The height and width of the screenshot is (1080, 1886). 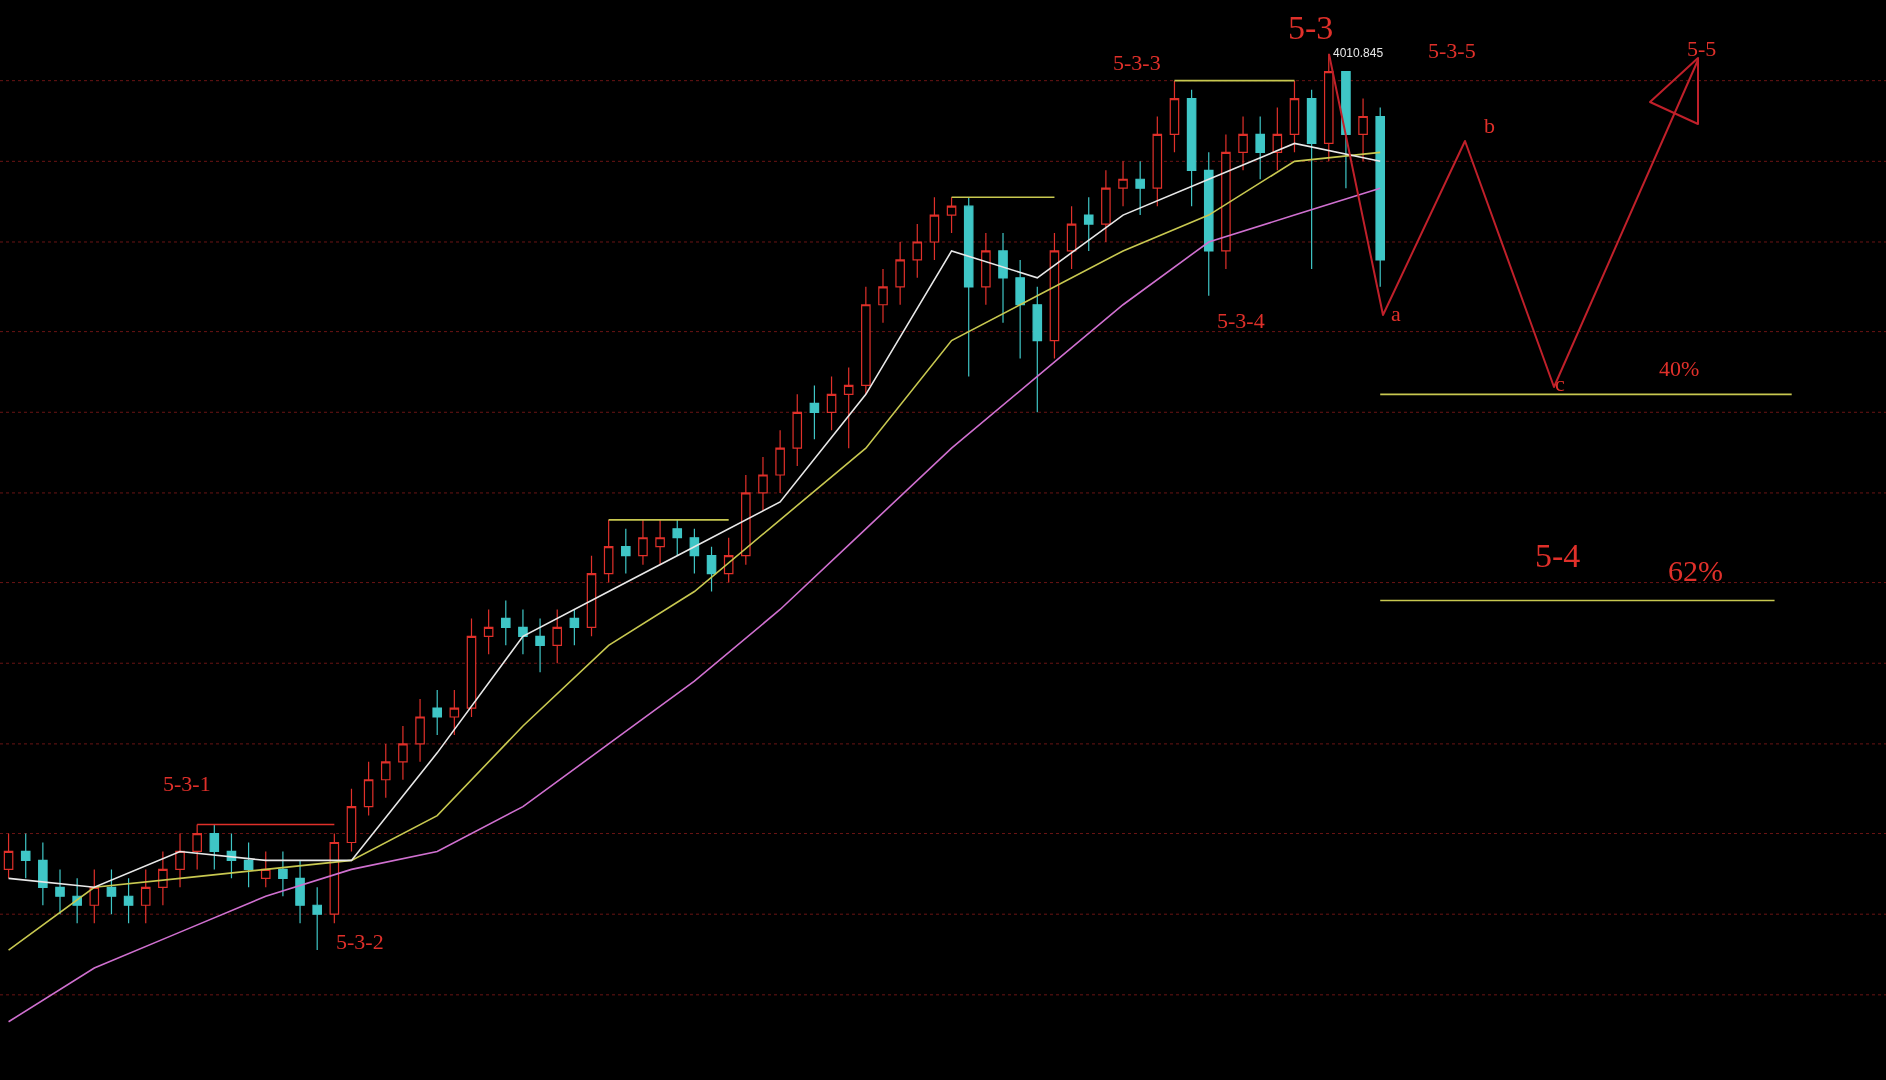 What do you see at coordinates (1311, 27) in the screenshot?
I see `text: 5-3` at bounding box center [1311, 27].